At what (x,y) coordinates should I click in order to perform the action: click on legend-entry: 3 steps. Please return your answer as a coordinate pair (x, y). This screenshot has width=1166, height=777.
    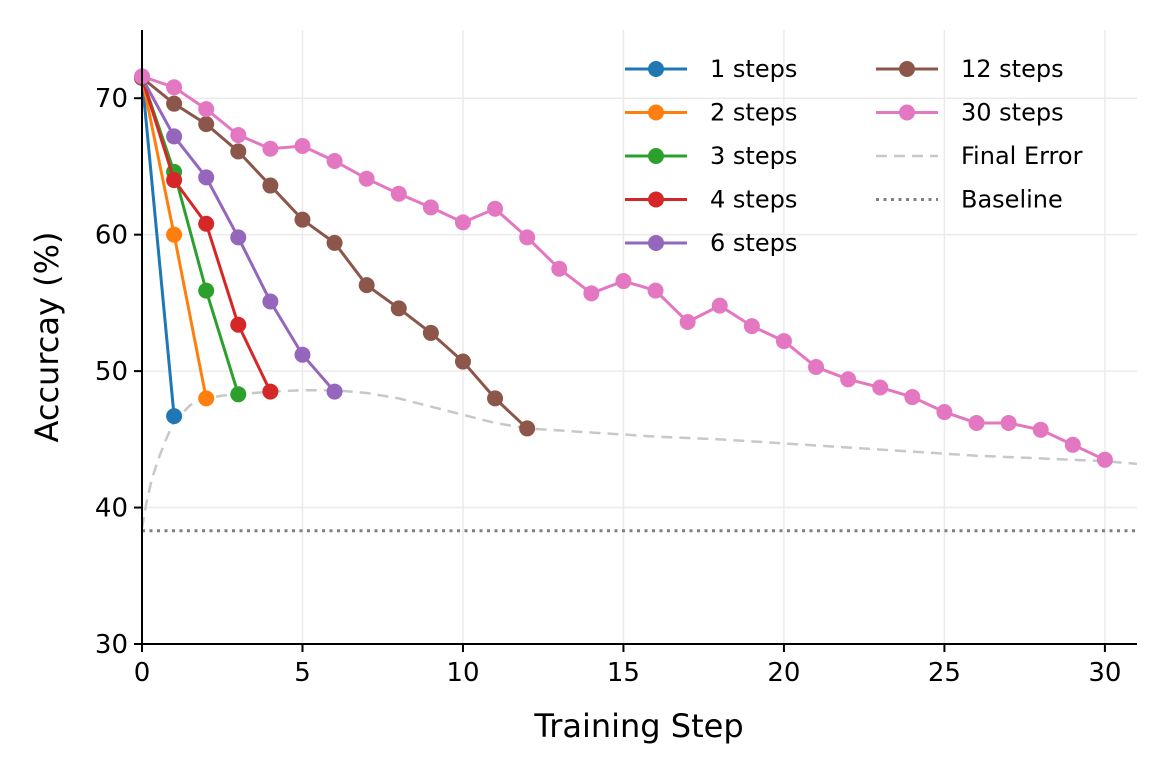
    Looking at the image, I should click on (711, 156).